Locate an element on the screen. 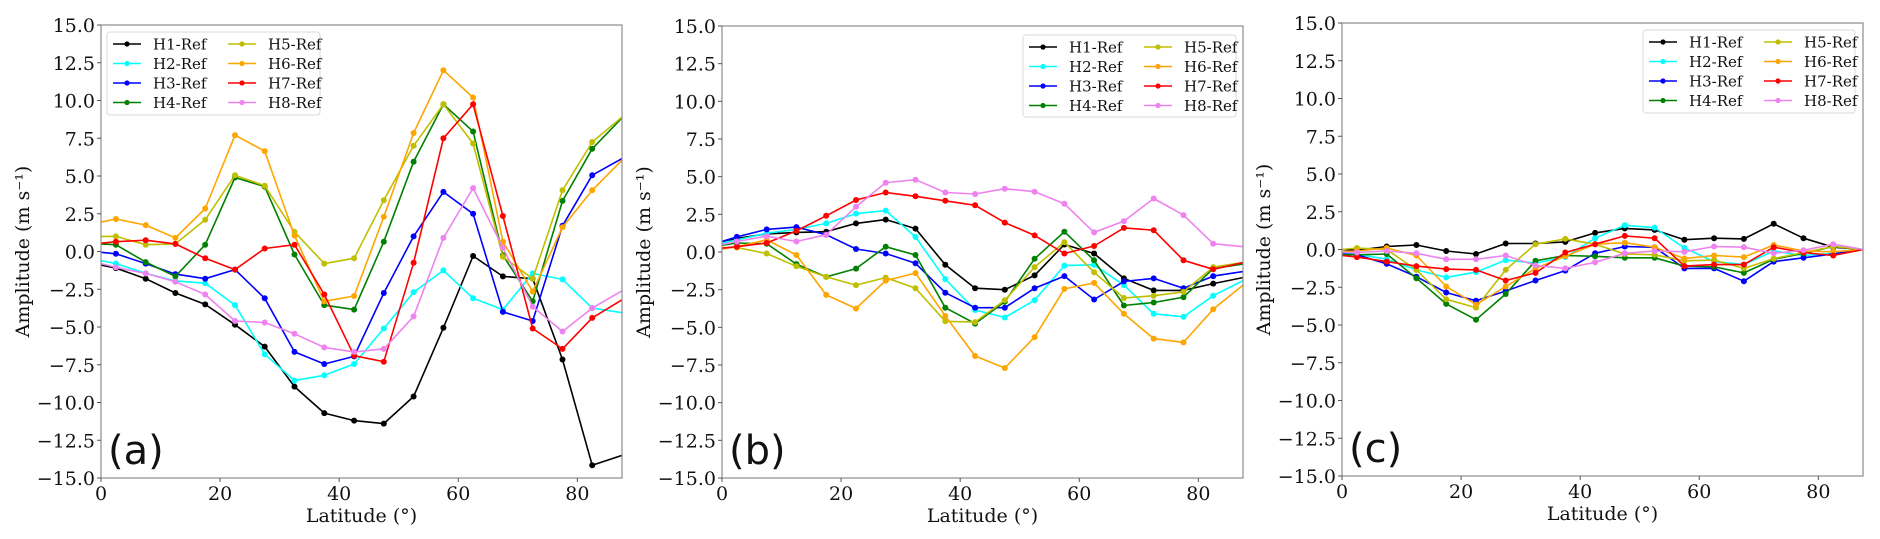 The image size is (1880, 539). series-line-h1-ref is located at coordinates (982, 255).